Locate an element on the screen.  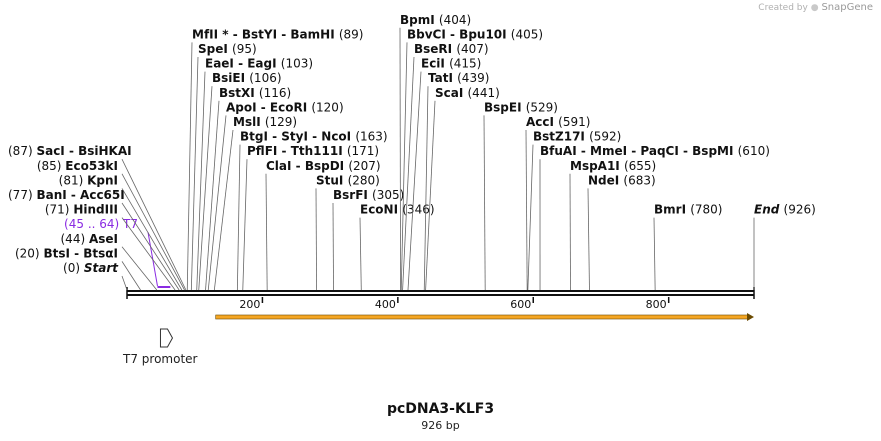
restriction-site-label: BseRI (407) is located at coordinates (451, 49).